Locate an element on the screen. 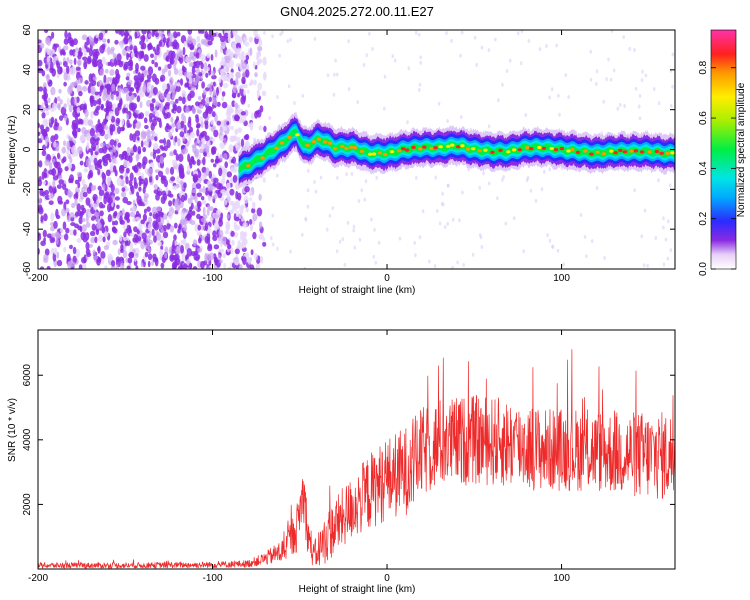  y-tick-label: -40 is located at coordinates (27, 229).